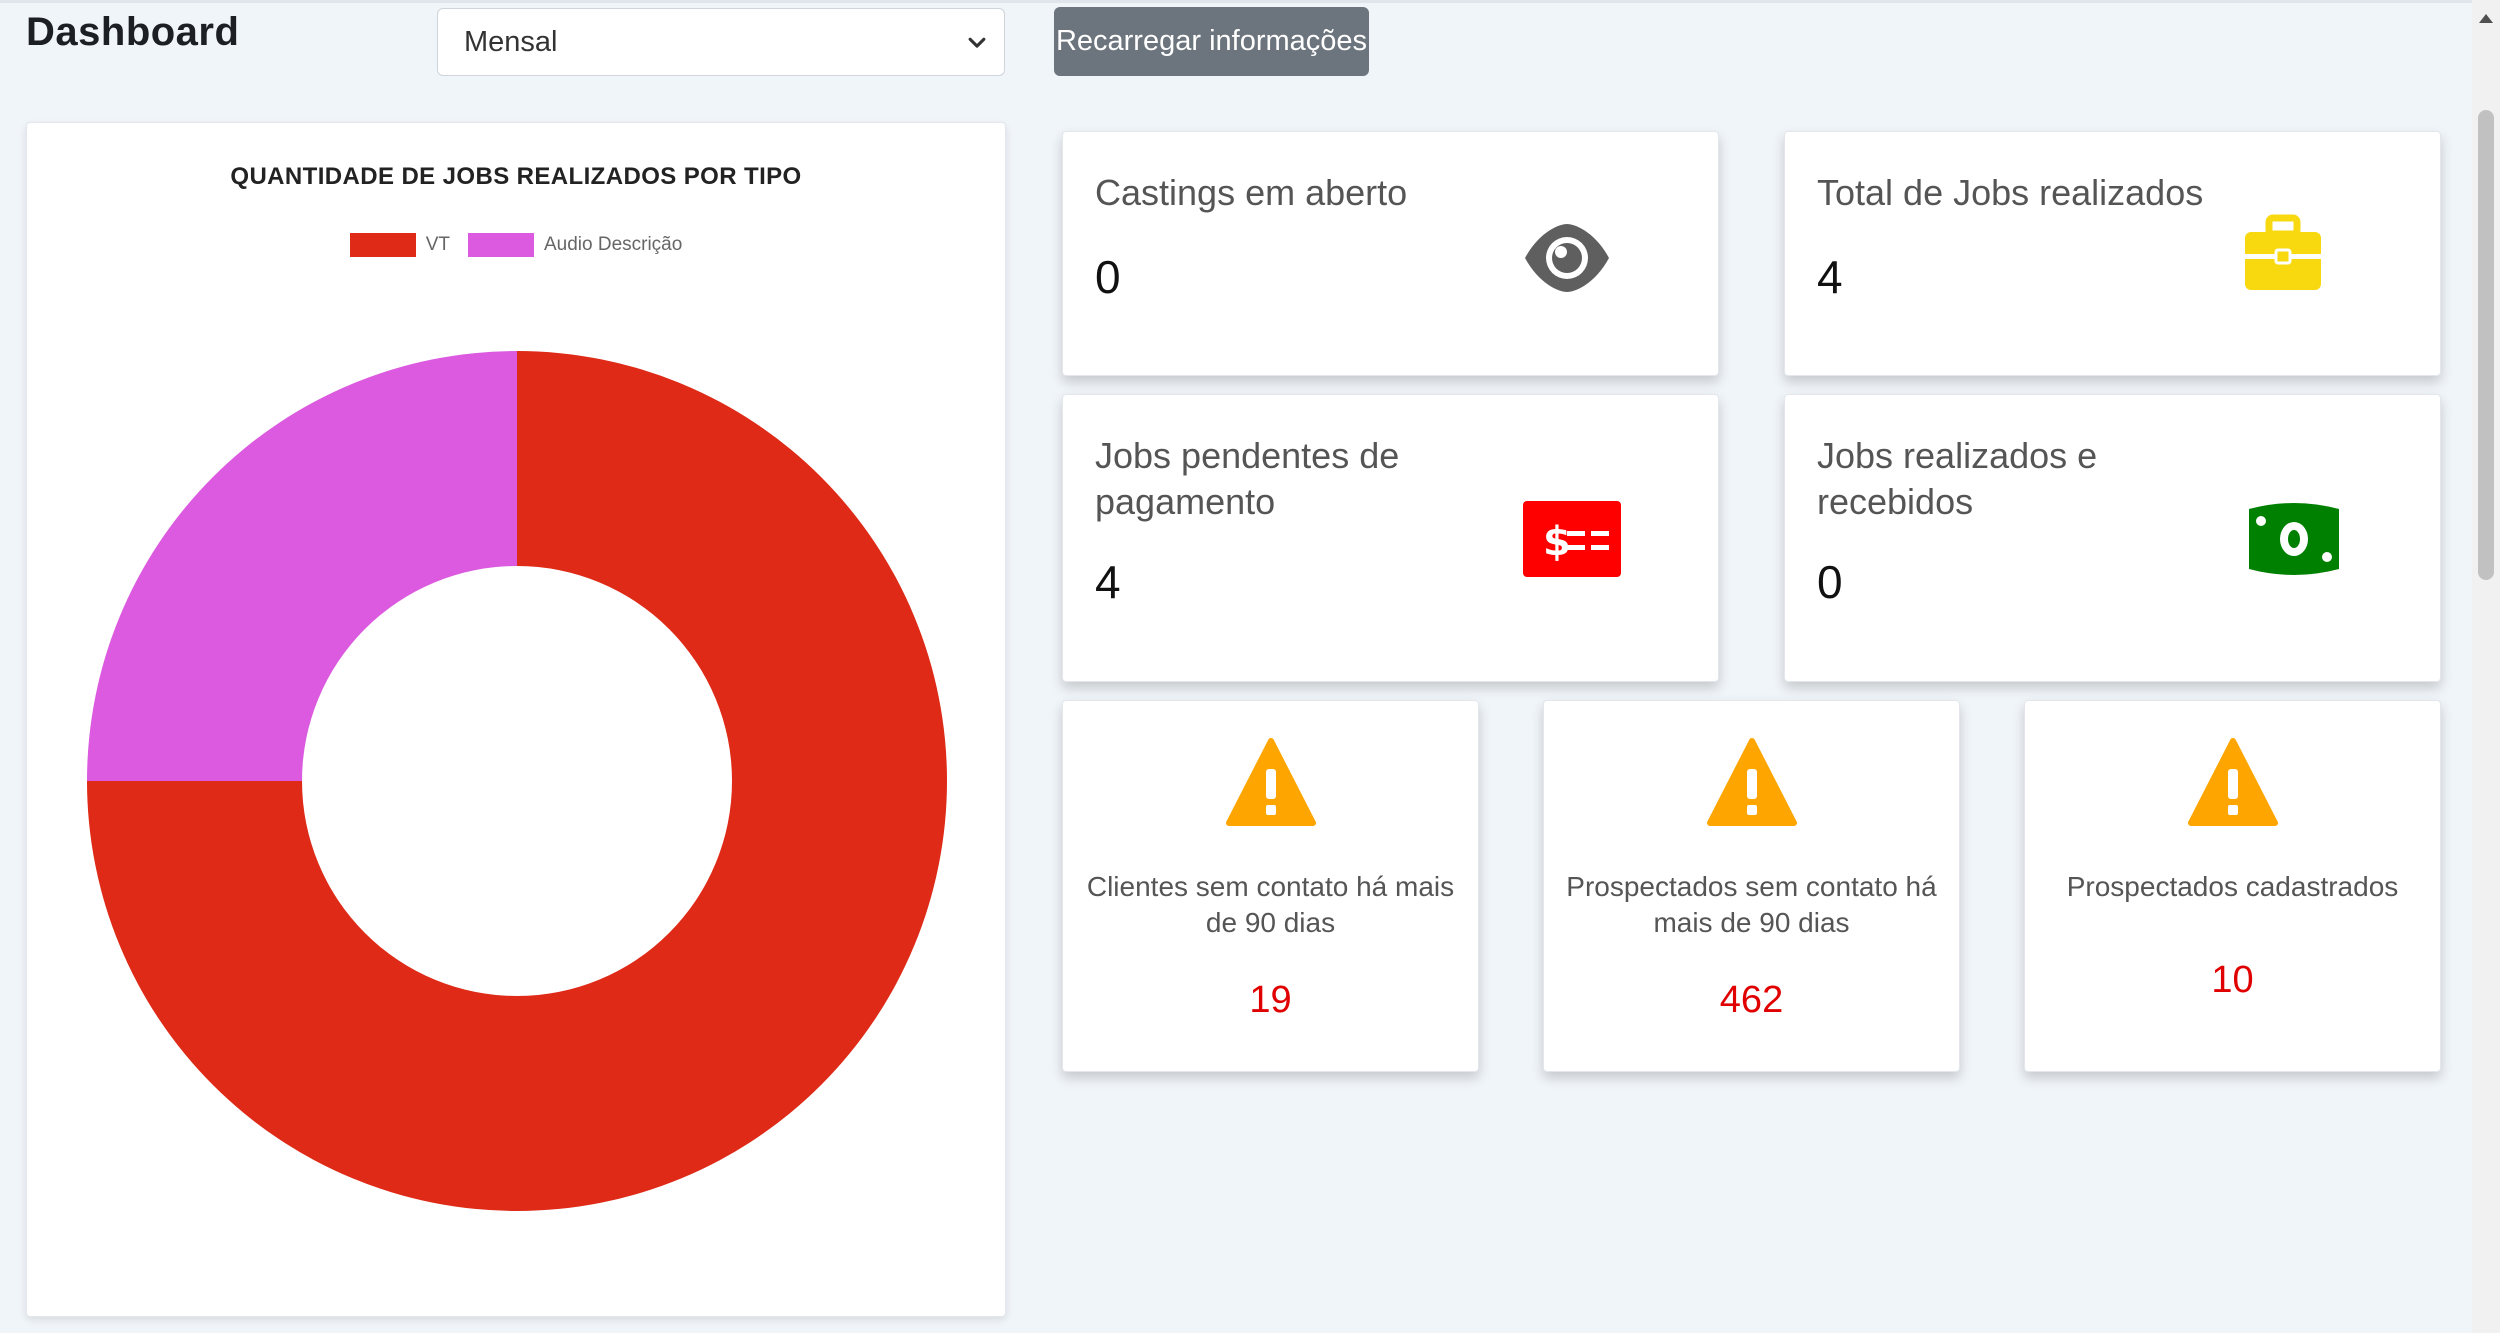  Describe the element at coordinates (1270, 1000) in the screenshot. I see `alert-value-clientes: 19` at that location.